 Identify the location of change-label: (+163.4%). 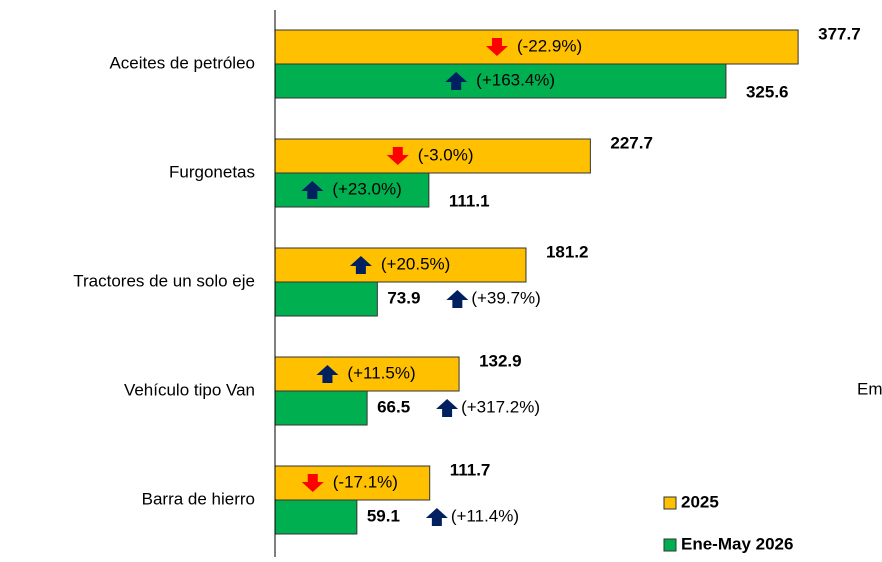
(515, 79).